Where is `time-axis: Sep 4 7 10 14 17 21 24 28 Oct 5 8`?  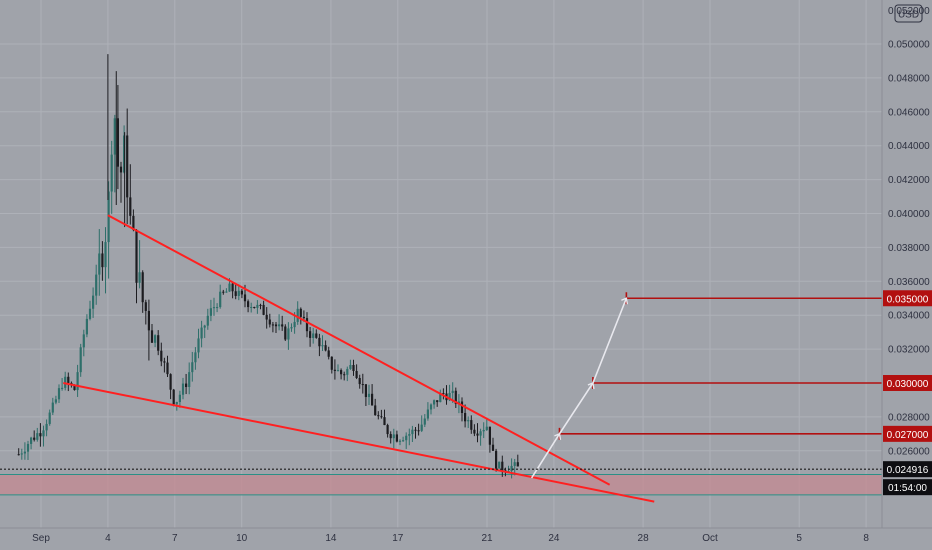 time-axis: Sep 4 7 10 14 17 21 24 28 Oct 5 8 is located at coordinates (466, 535).